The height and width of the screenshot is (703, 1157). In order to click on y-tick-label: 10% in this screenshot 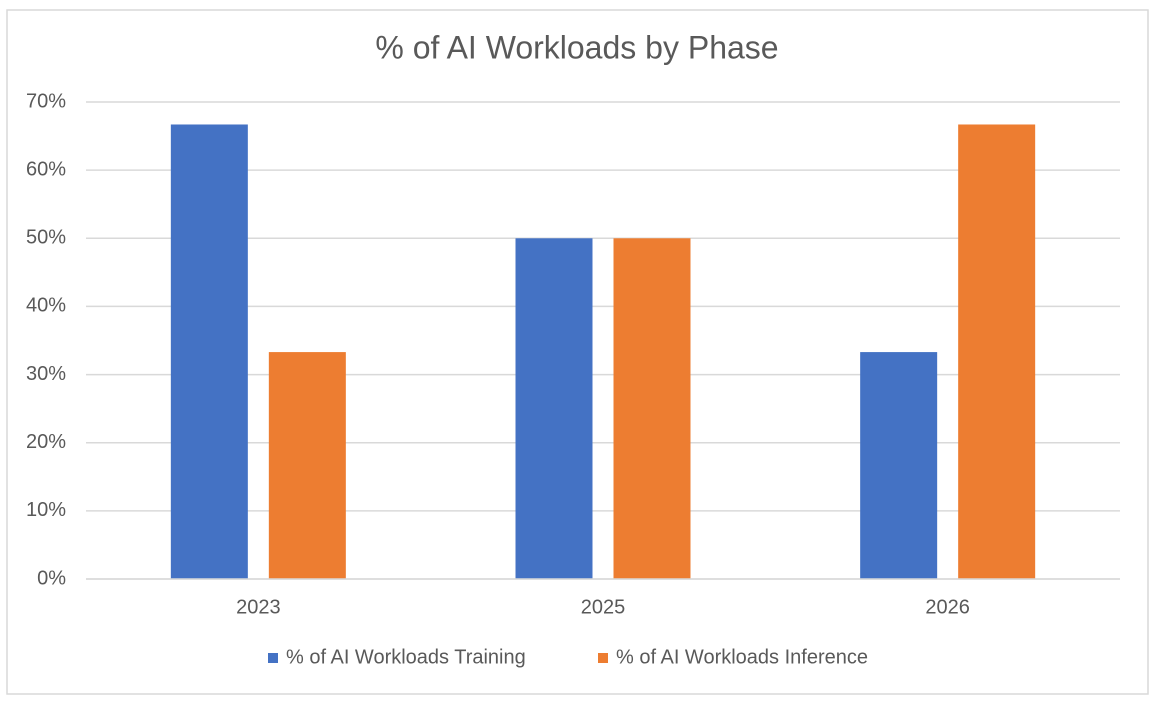, I will do `click(46, 510)`.